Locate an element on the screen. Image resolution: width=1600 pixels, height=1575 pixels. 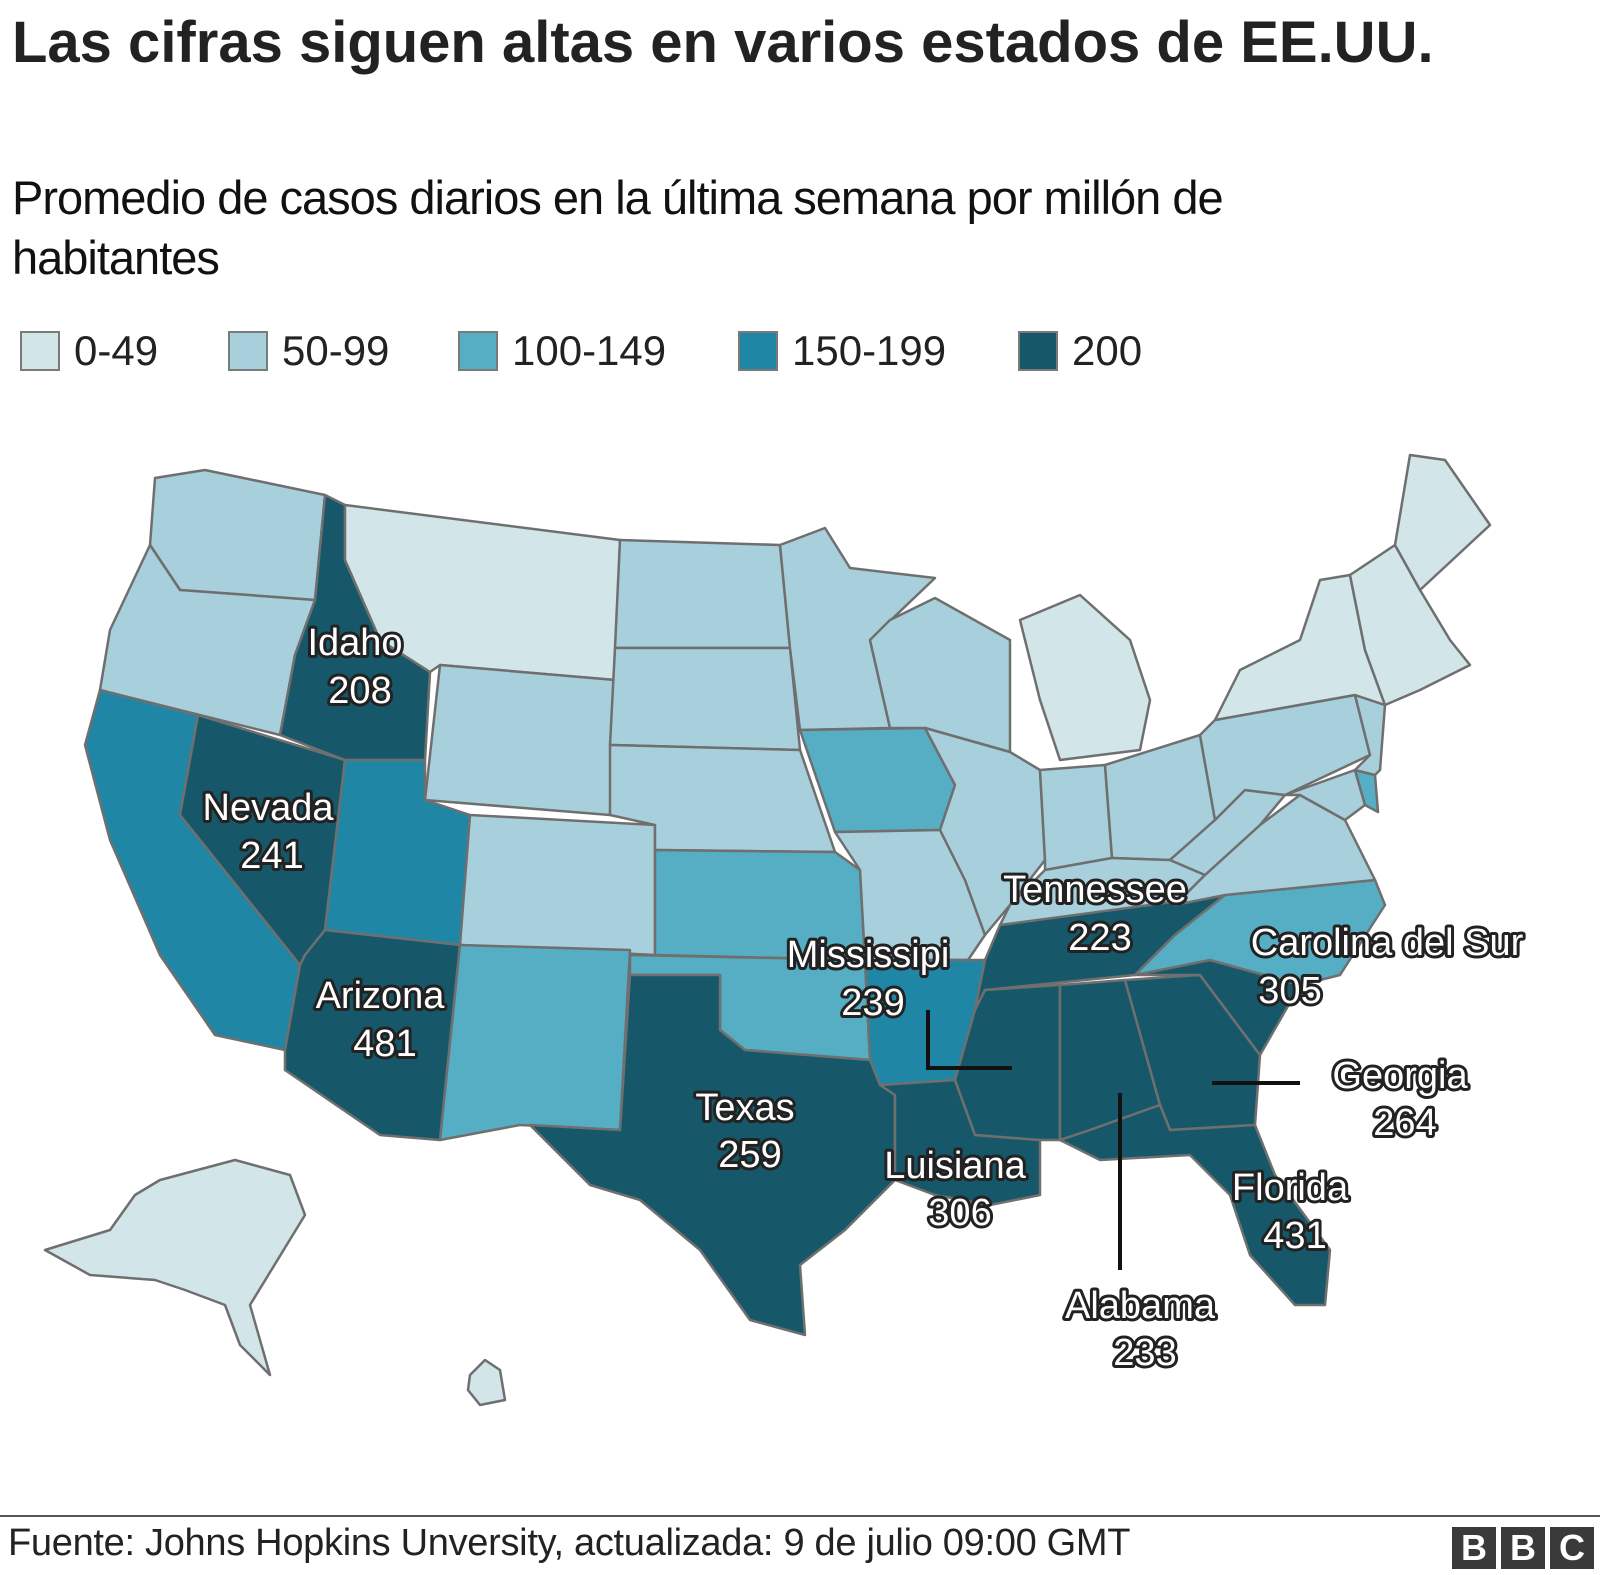
label-georgia-name: Georgia is located at coordinates (1400, 1076).